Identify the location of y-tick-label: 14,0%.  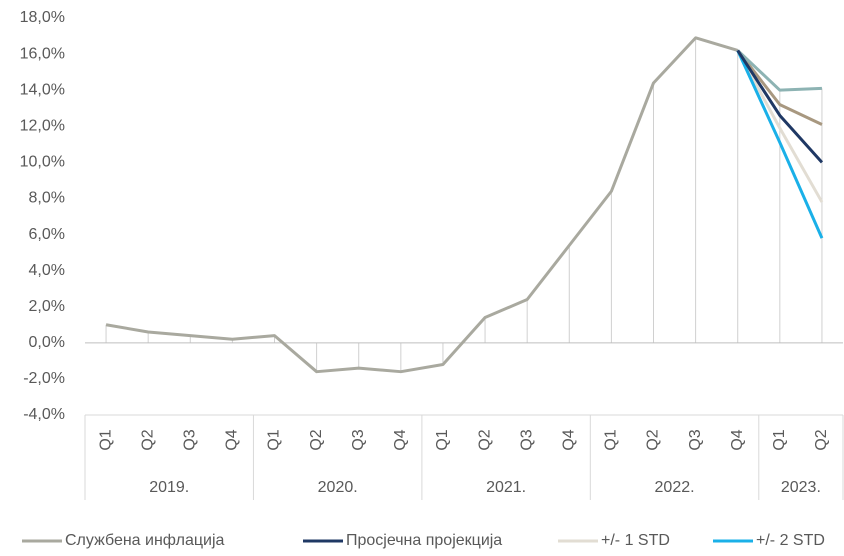
(42, 89).